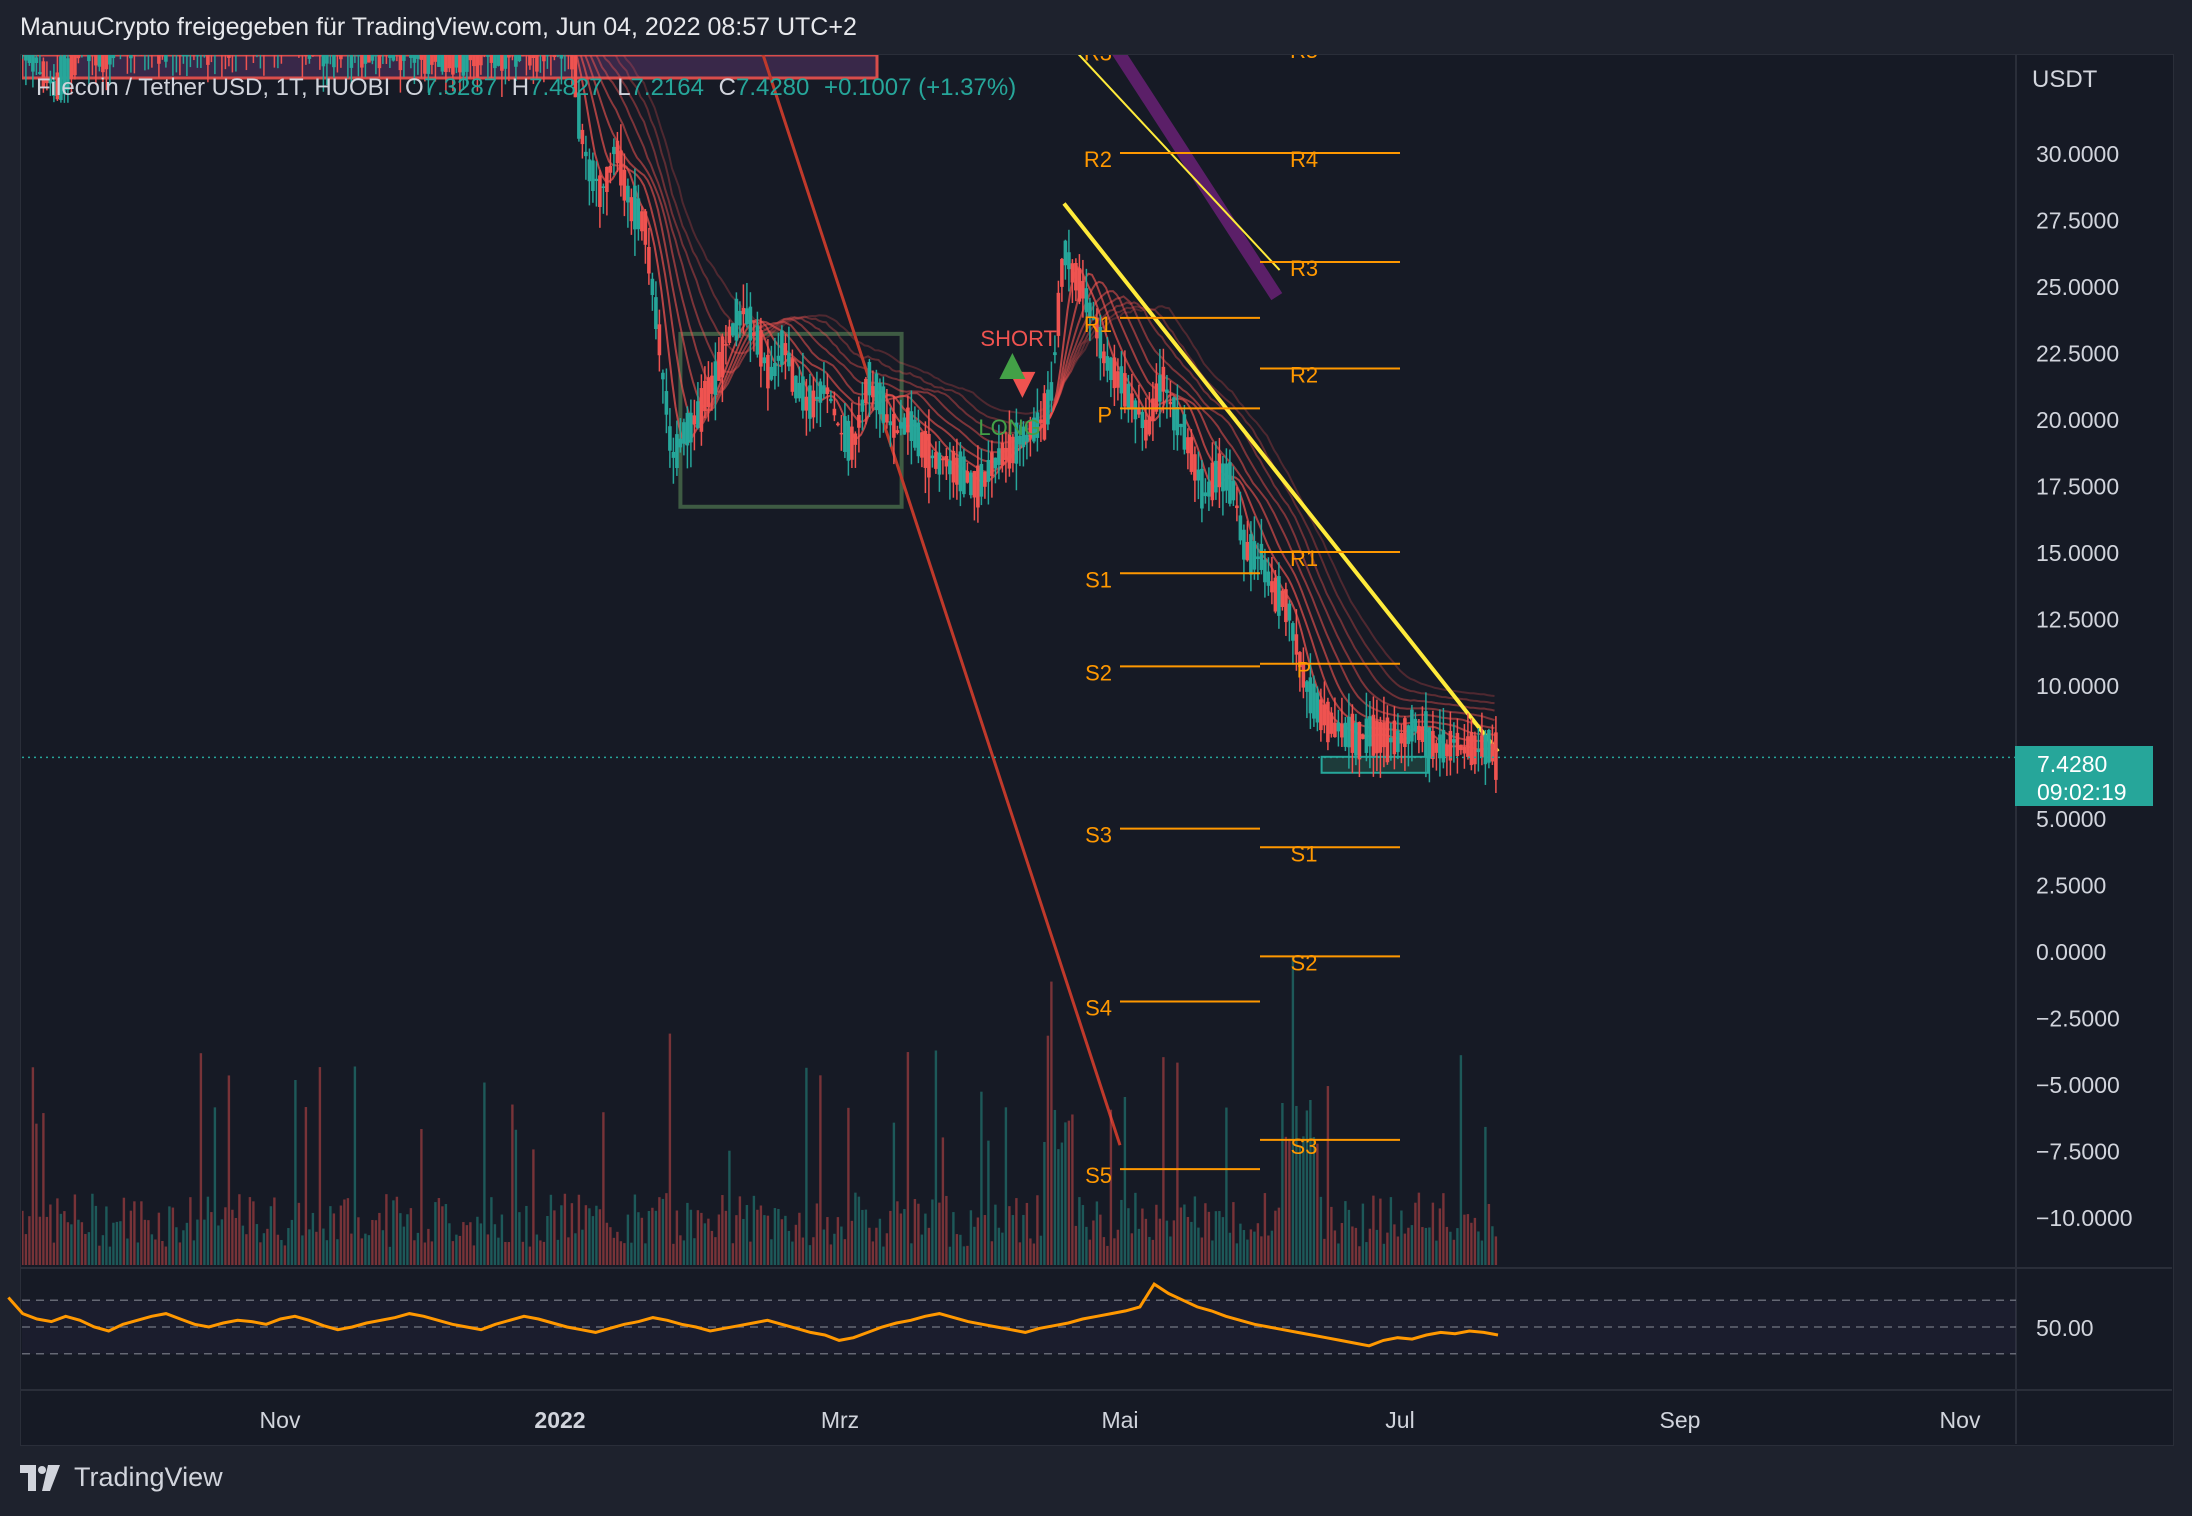 This screenshot has height=1516, width=2192. What do you see at coordinates (121, 1477) in the screenshot?
I see `tradingview-brand: TradingView` at bounding box center [121, 1477].